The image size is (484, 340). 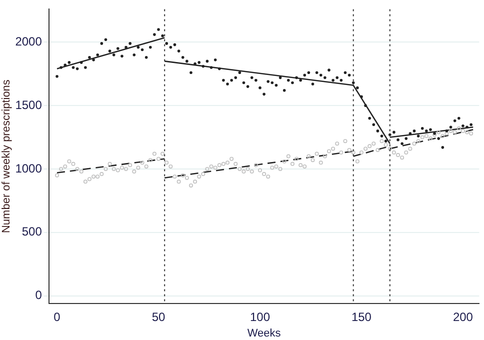 I want to click on x-tick-label: 200, so click(x=463, y=317).